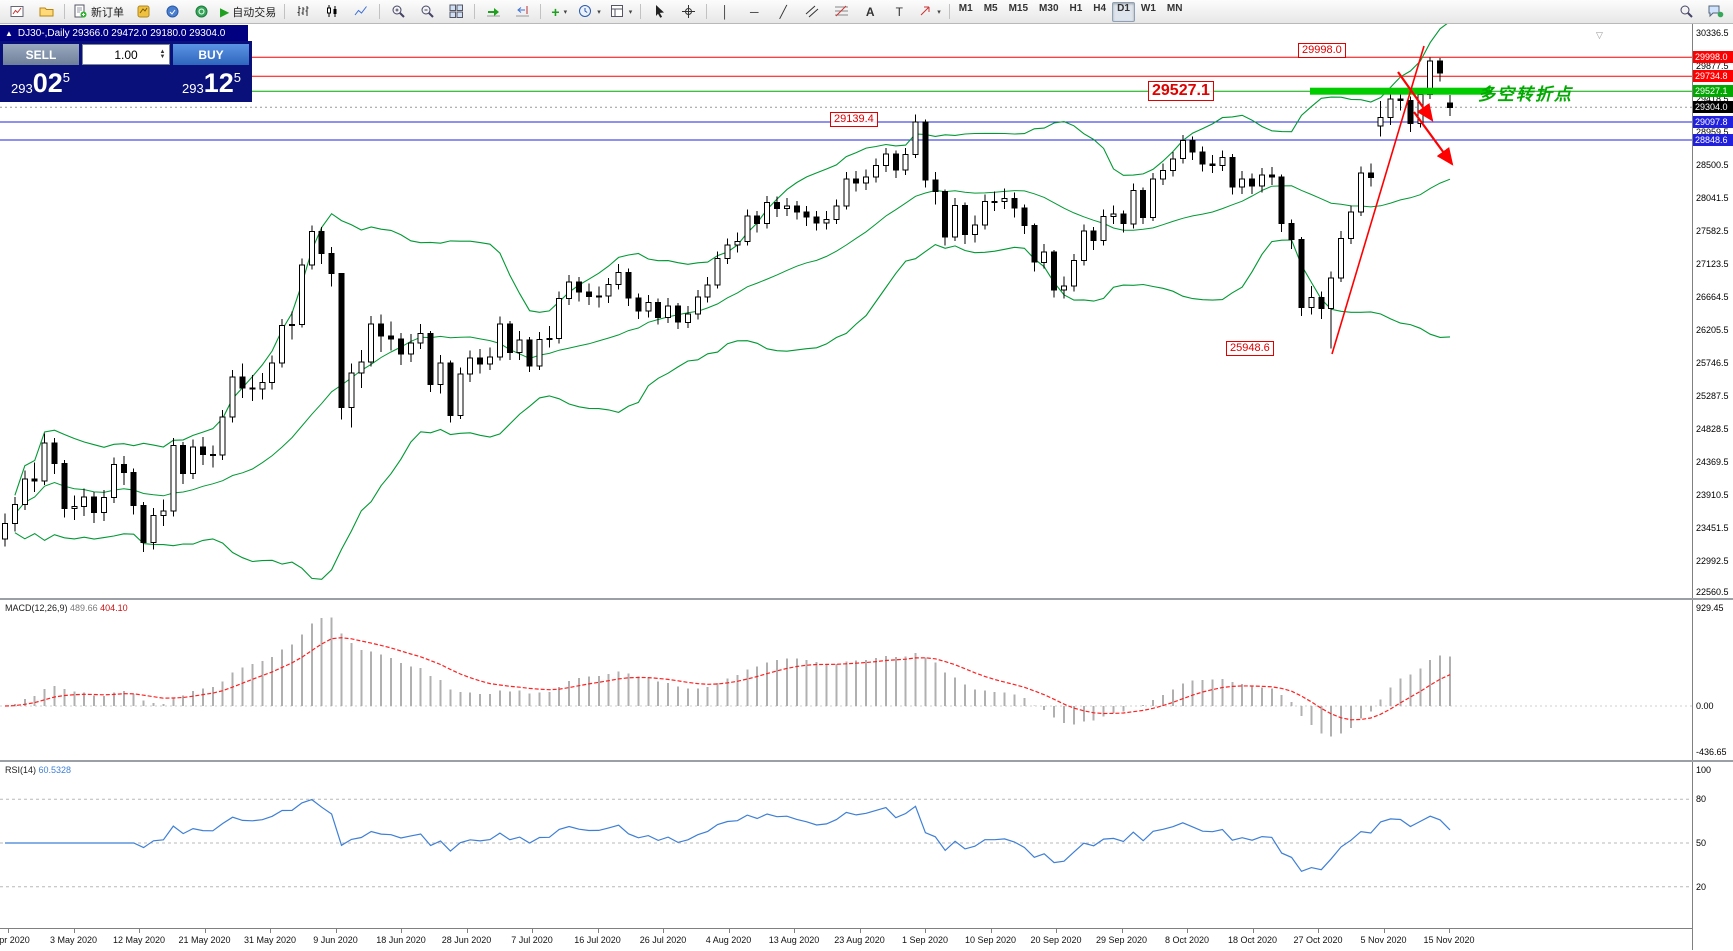 The image size is (1733, 951). I want to click on new-chart-icon, so click(16, 11).